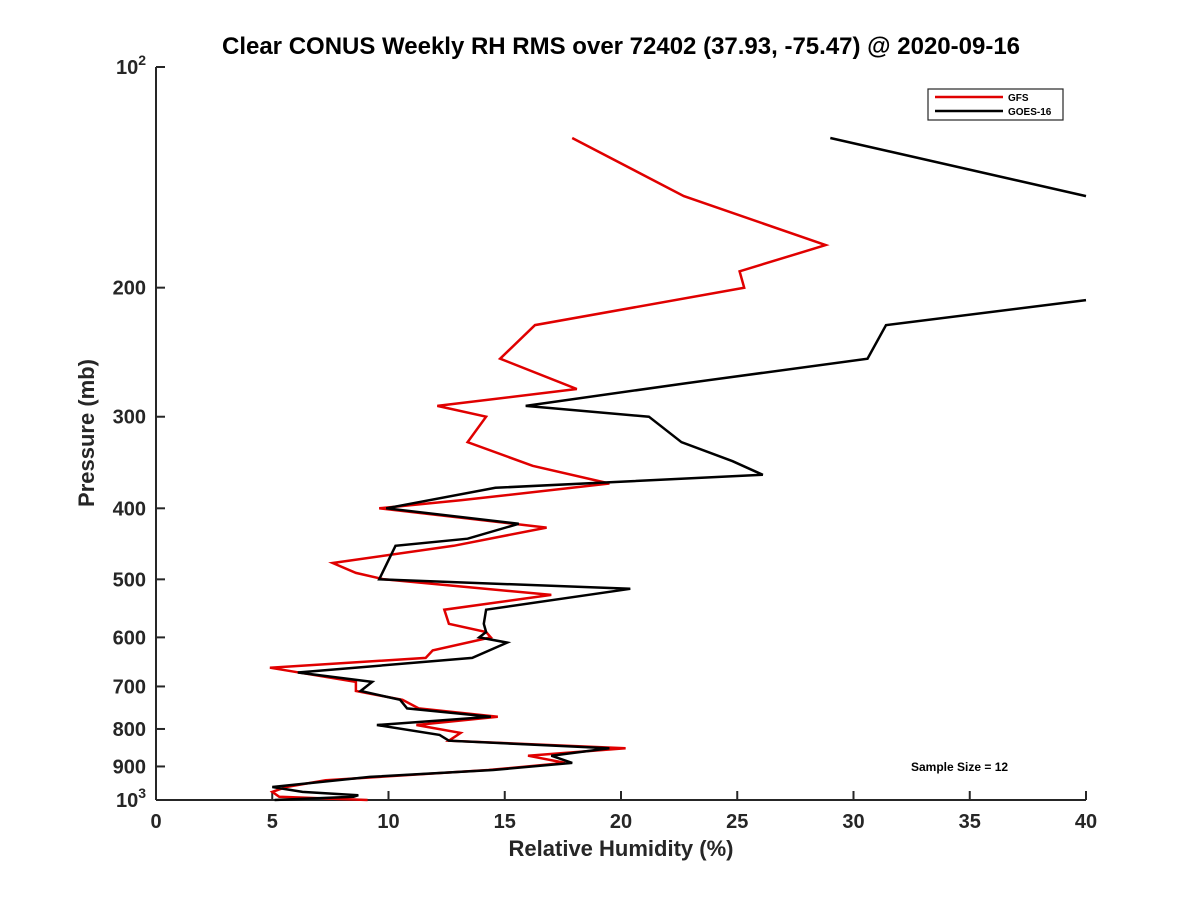 This screenshot has height=900, width=1200. Describe the element at coordinates (129, 289) in the screenshot. I see `y-tick-label: 200` at that location.